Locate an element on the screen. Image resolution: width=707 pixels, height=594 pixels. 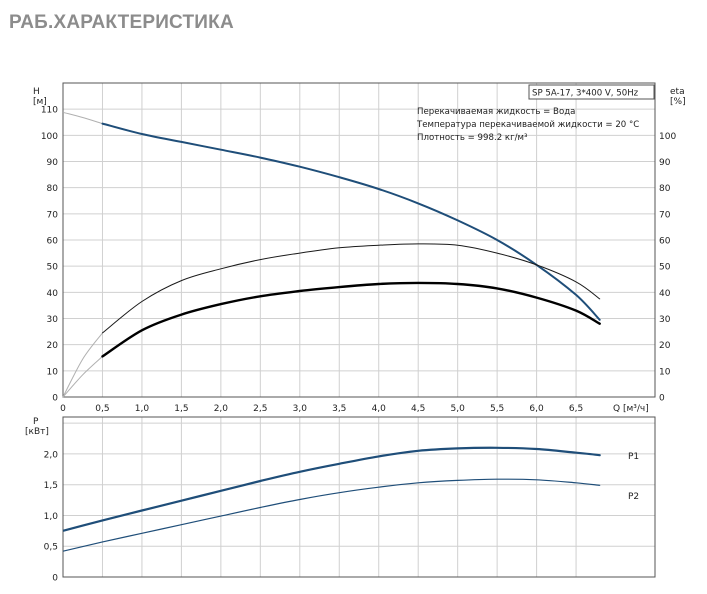
head-tick-label: 30 is located at coordinates (53, 320).